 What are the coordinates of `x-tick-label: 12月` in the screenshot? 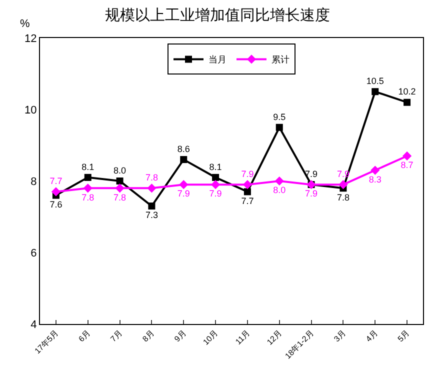 It's located at (274, 337).